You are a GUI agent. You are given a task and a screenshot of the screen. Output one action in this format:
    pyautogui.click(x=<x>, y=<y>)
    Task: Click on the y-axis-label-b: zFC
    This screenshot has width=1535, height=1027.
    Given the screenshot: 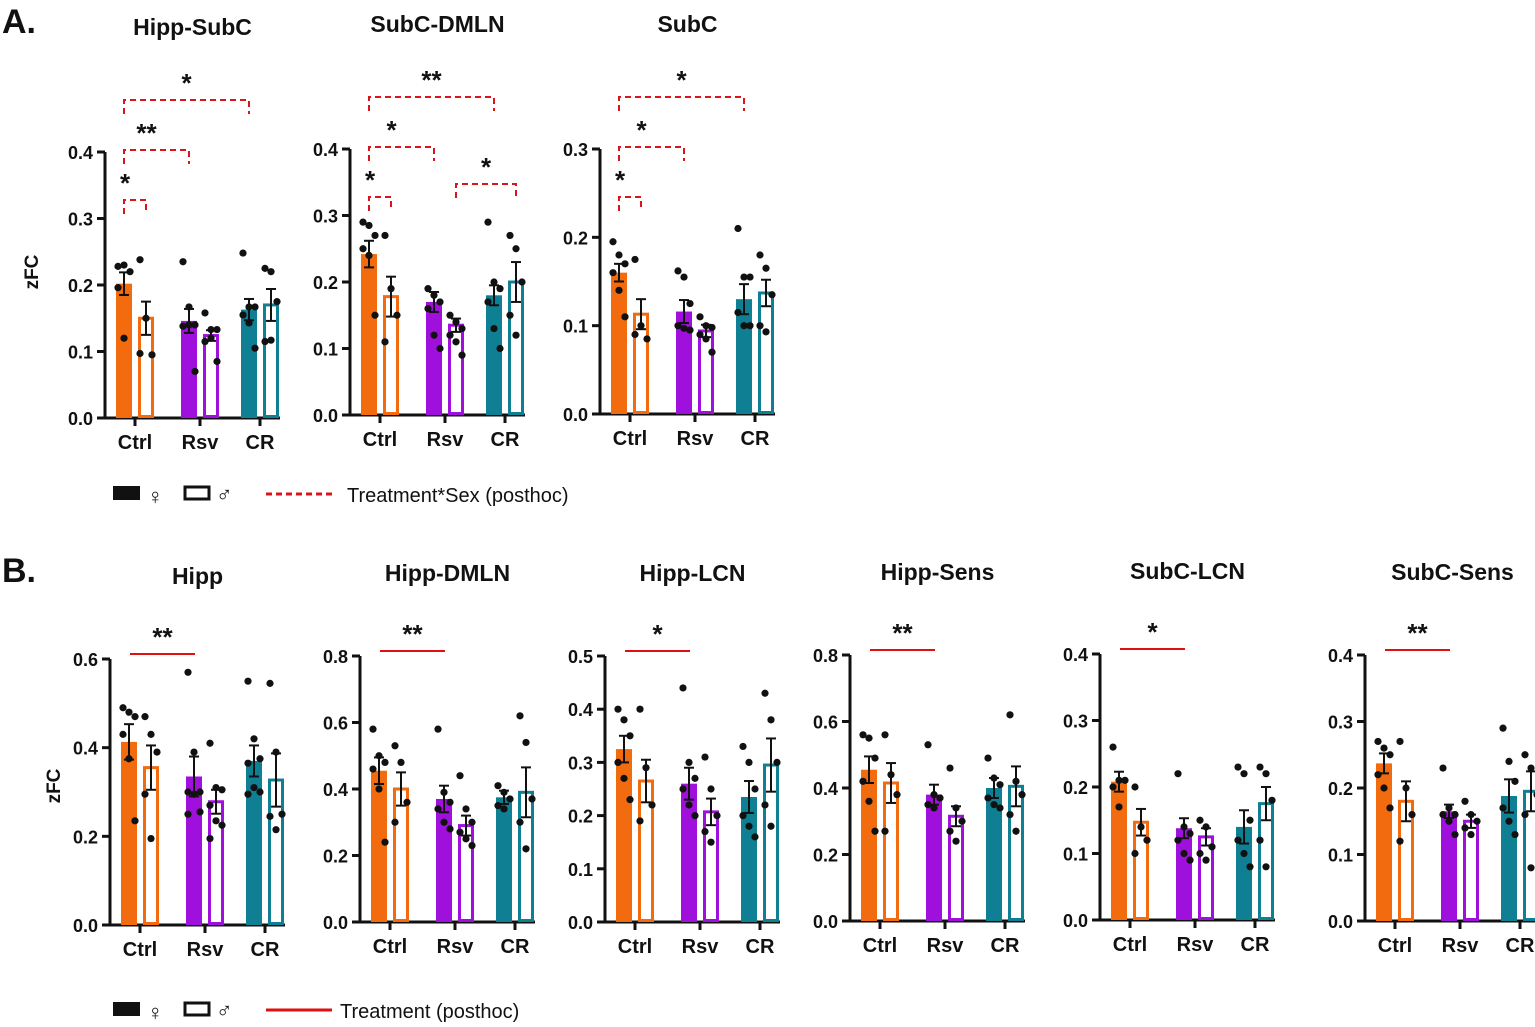 What is the action you would take?
    pyautogui.click(x=54, y=785)
    